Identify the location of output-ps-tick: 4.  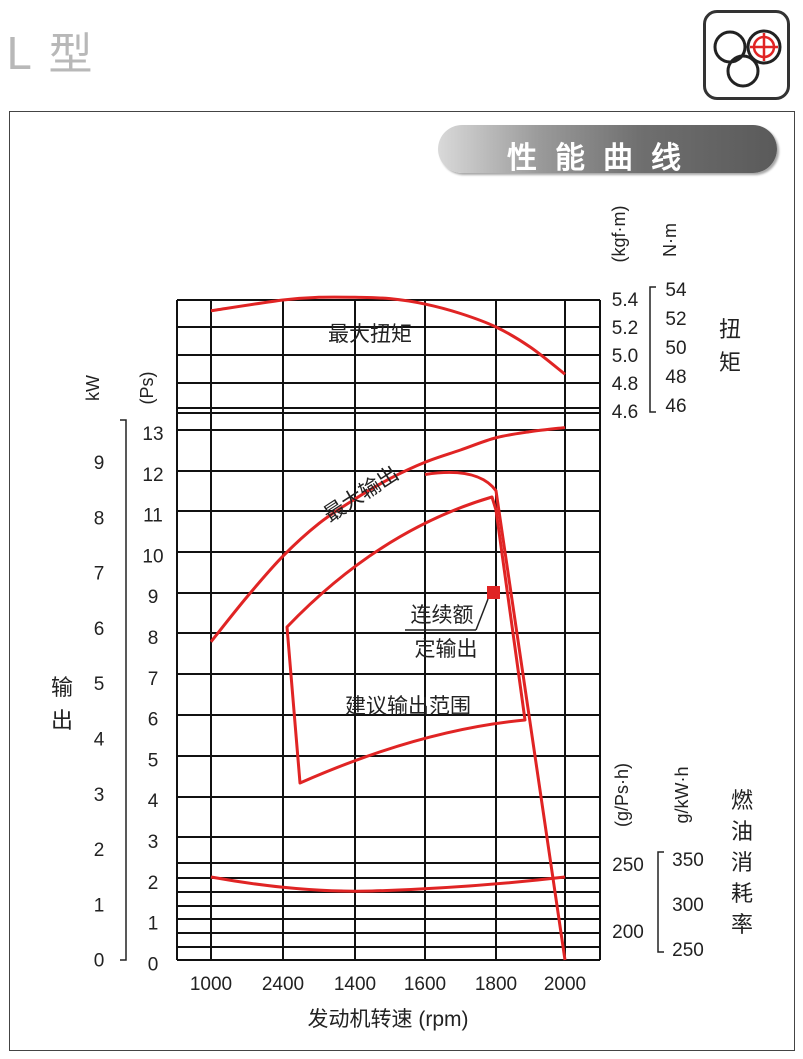
(153, 801).